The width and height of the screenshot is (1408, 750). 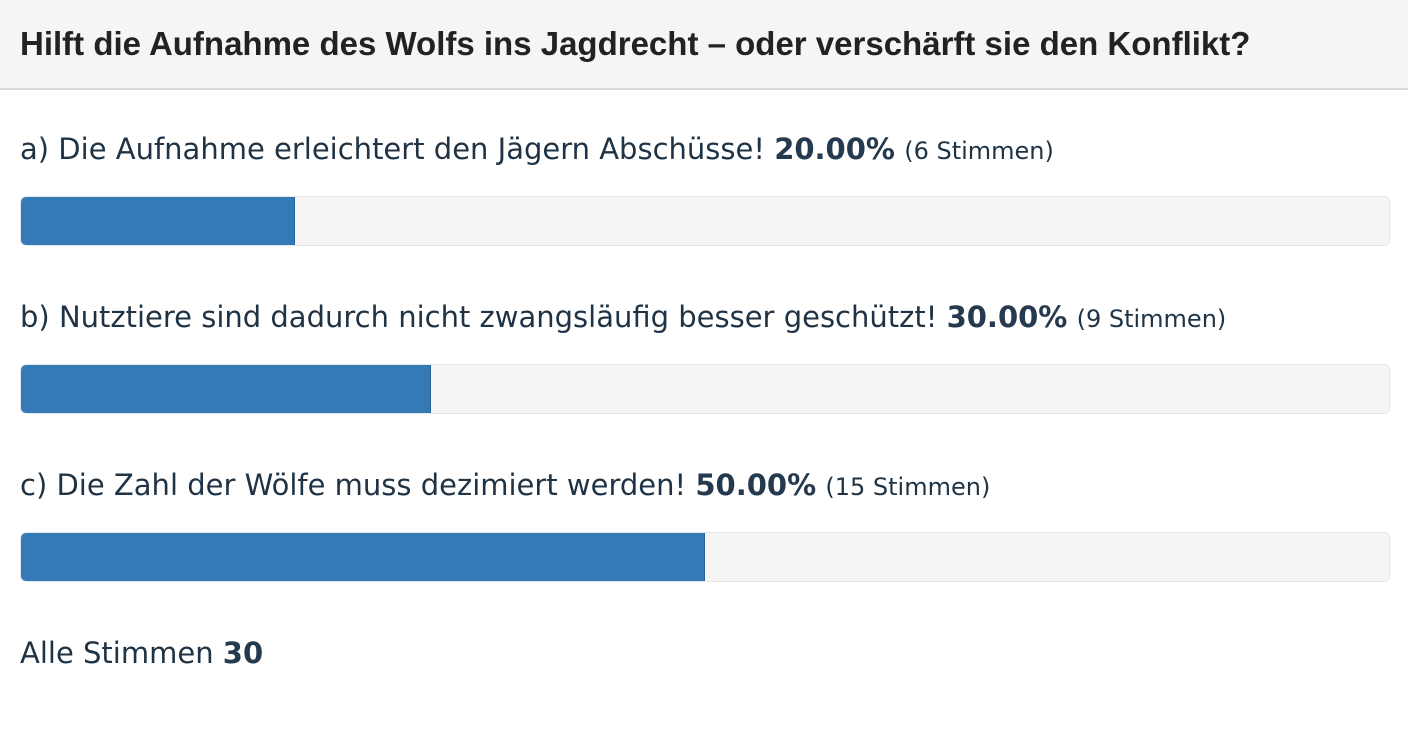 What do you see at coordinates (243, 653) in the screenshot?
I see `total-count: 30` at bounding box center [243, 653].